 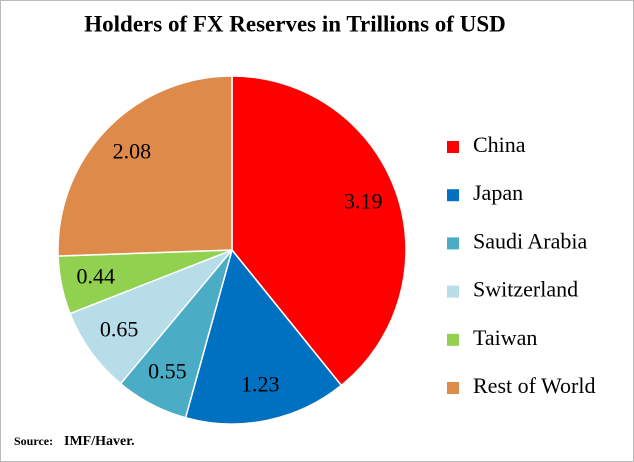 I want to click on source: IMF/Haver., so click(x=99, y=441).